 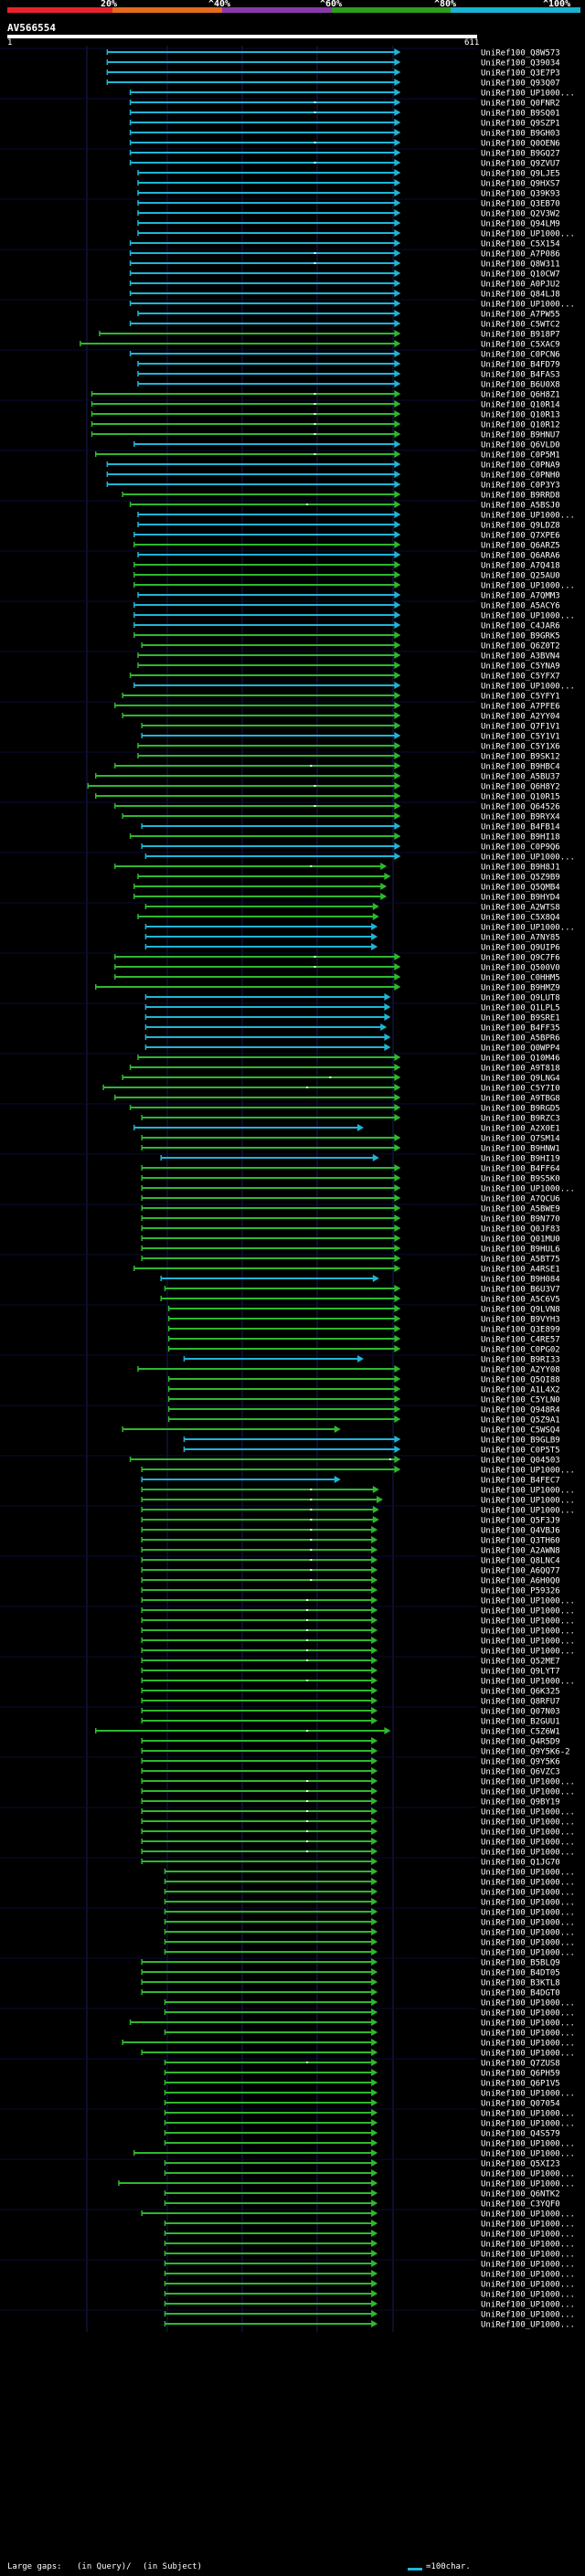 I want to click on hit-row: UniRef100_C5XAC9, so click(x=320, y=345).